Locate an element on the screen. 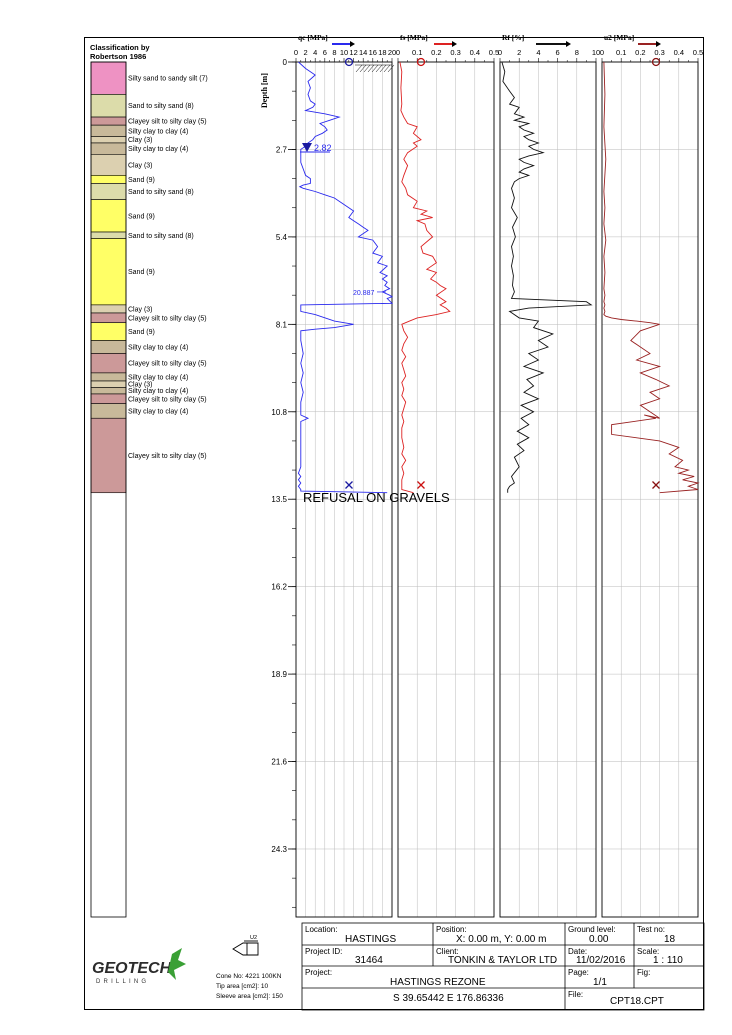  y-tick-label: 10.8 is located at coordinates (279, 412).